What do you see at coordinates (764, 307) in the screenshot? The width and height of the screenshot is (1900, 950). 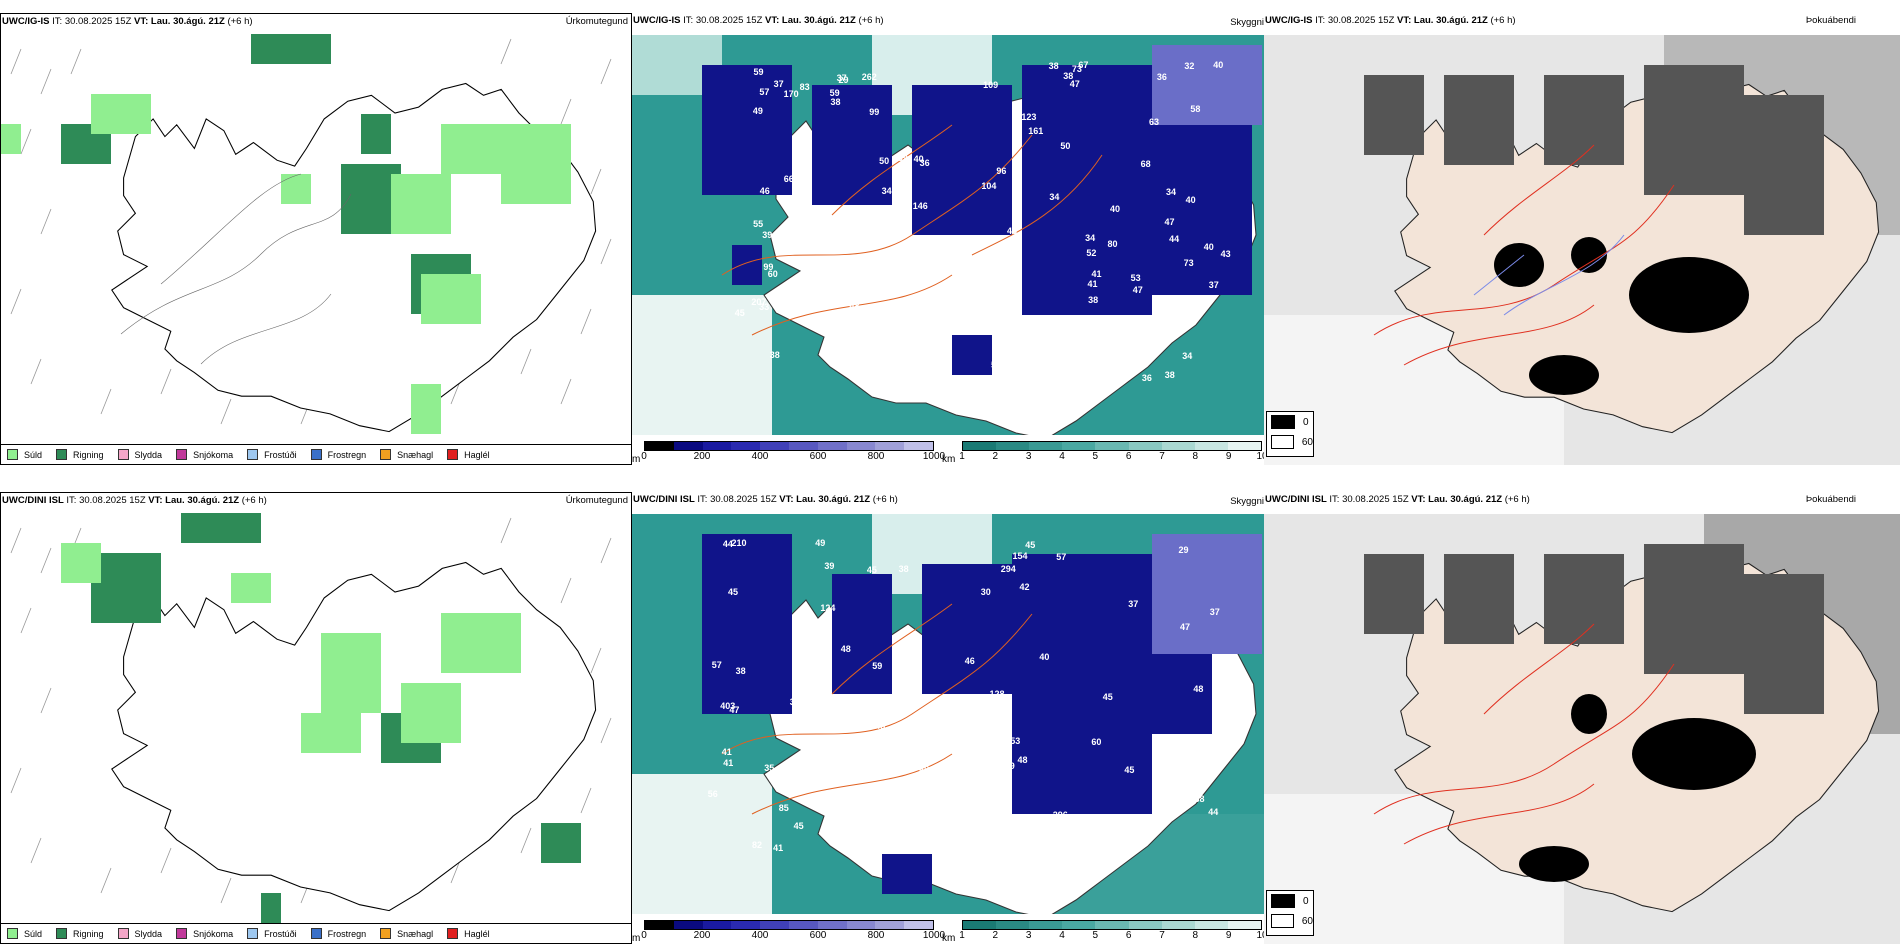 I see `cloud-base-value: 33` at bounding box center [764, 307].